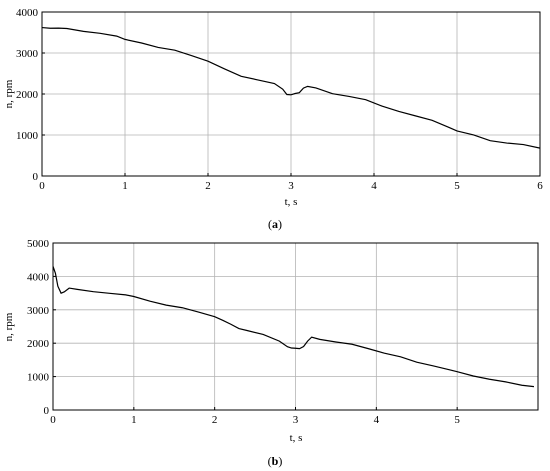 The height and width of the screenshot is (471, 550). Describe the element at coordinates (38, 344) in the screenshot. I see `y-tick-label-b: 2000` at that location.